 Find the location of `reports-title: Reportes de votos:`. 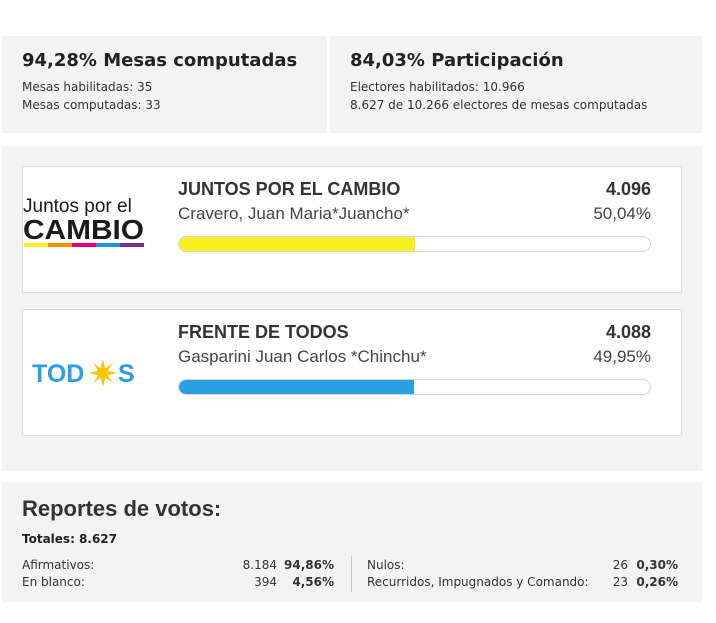

reports-title: Reportes de votos: is located at coordinates (122, 508).